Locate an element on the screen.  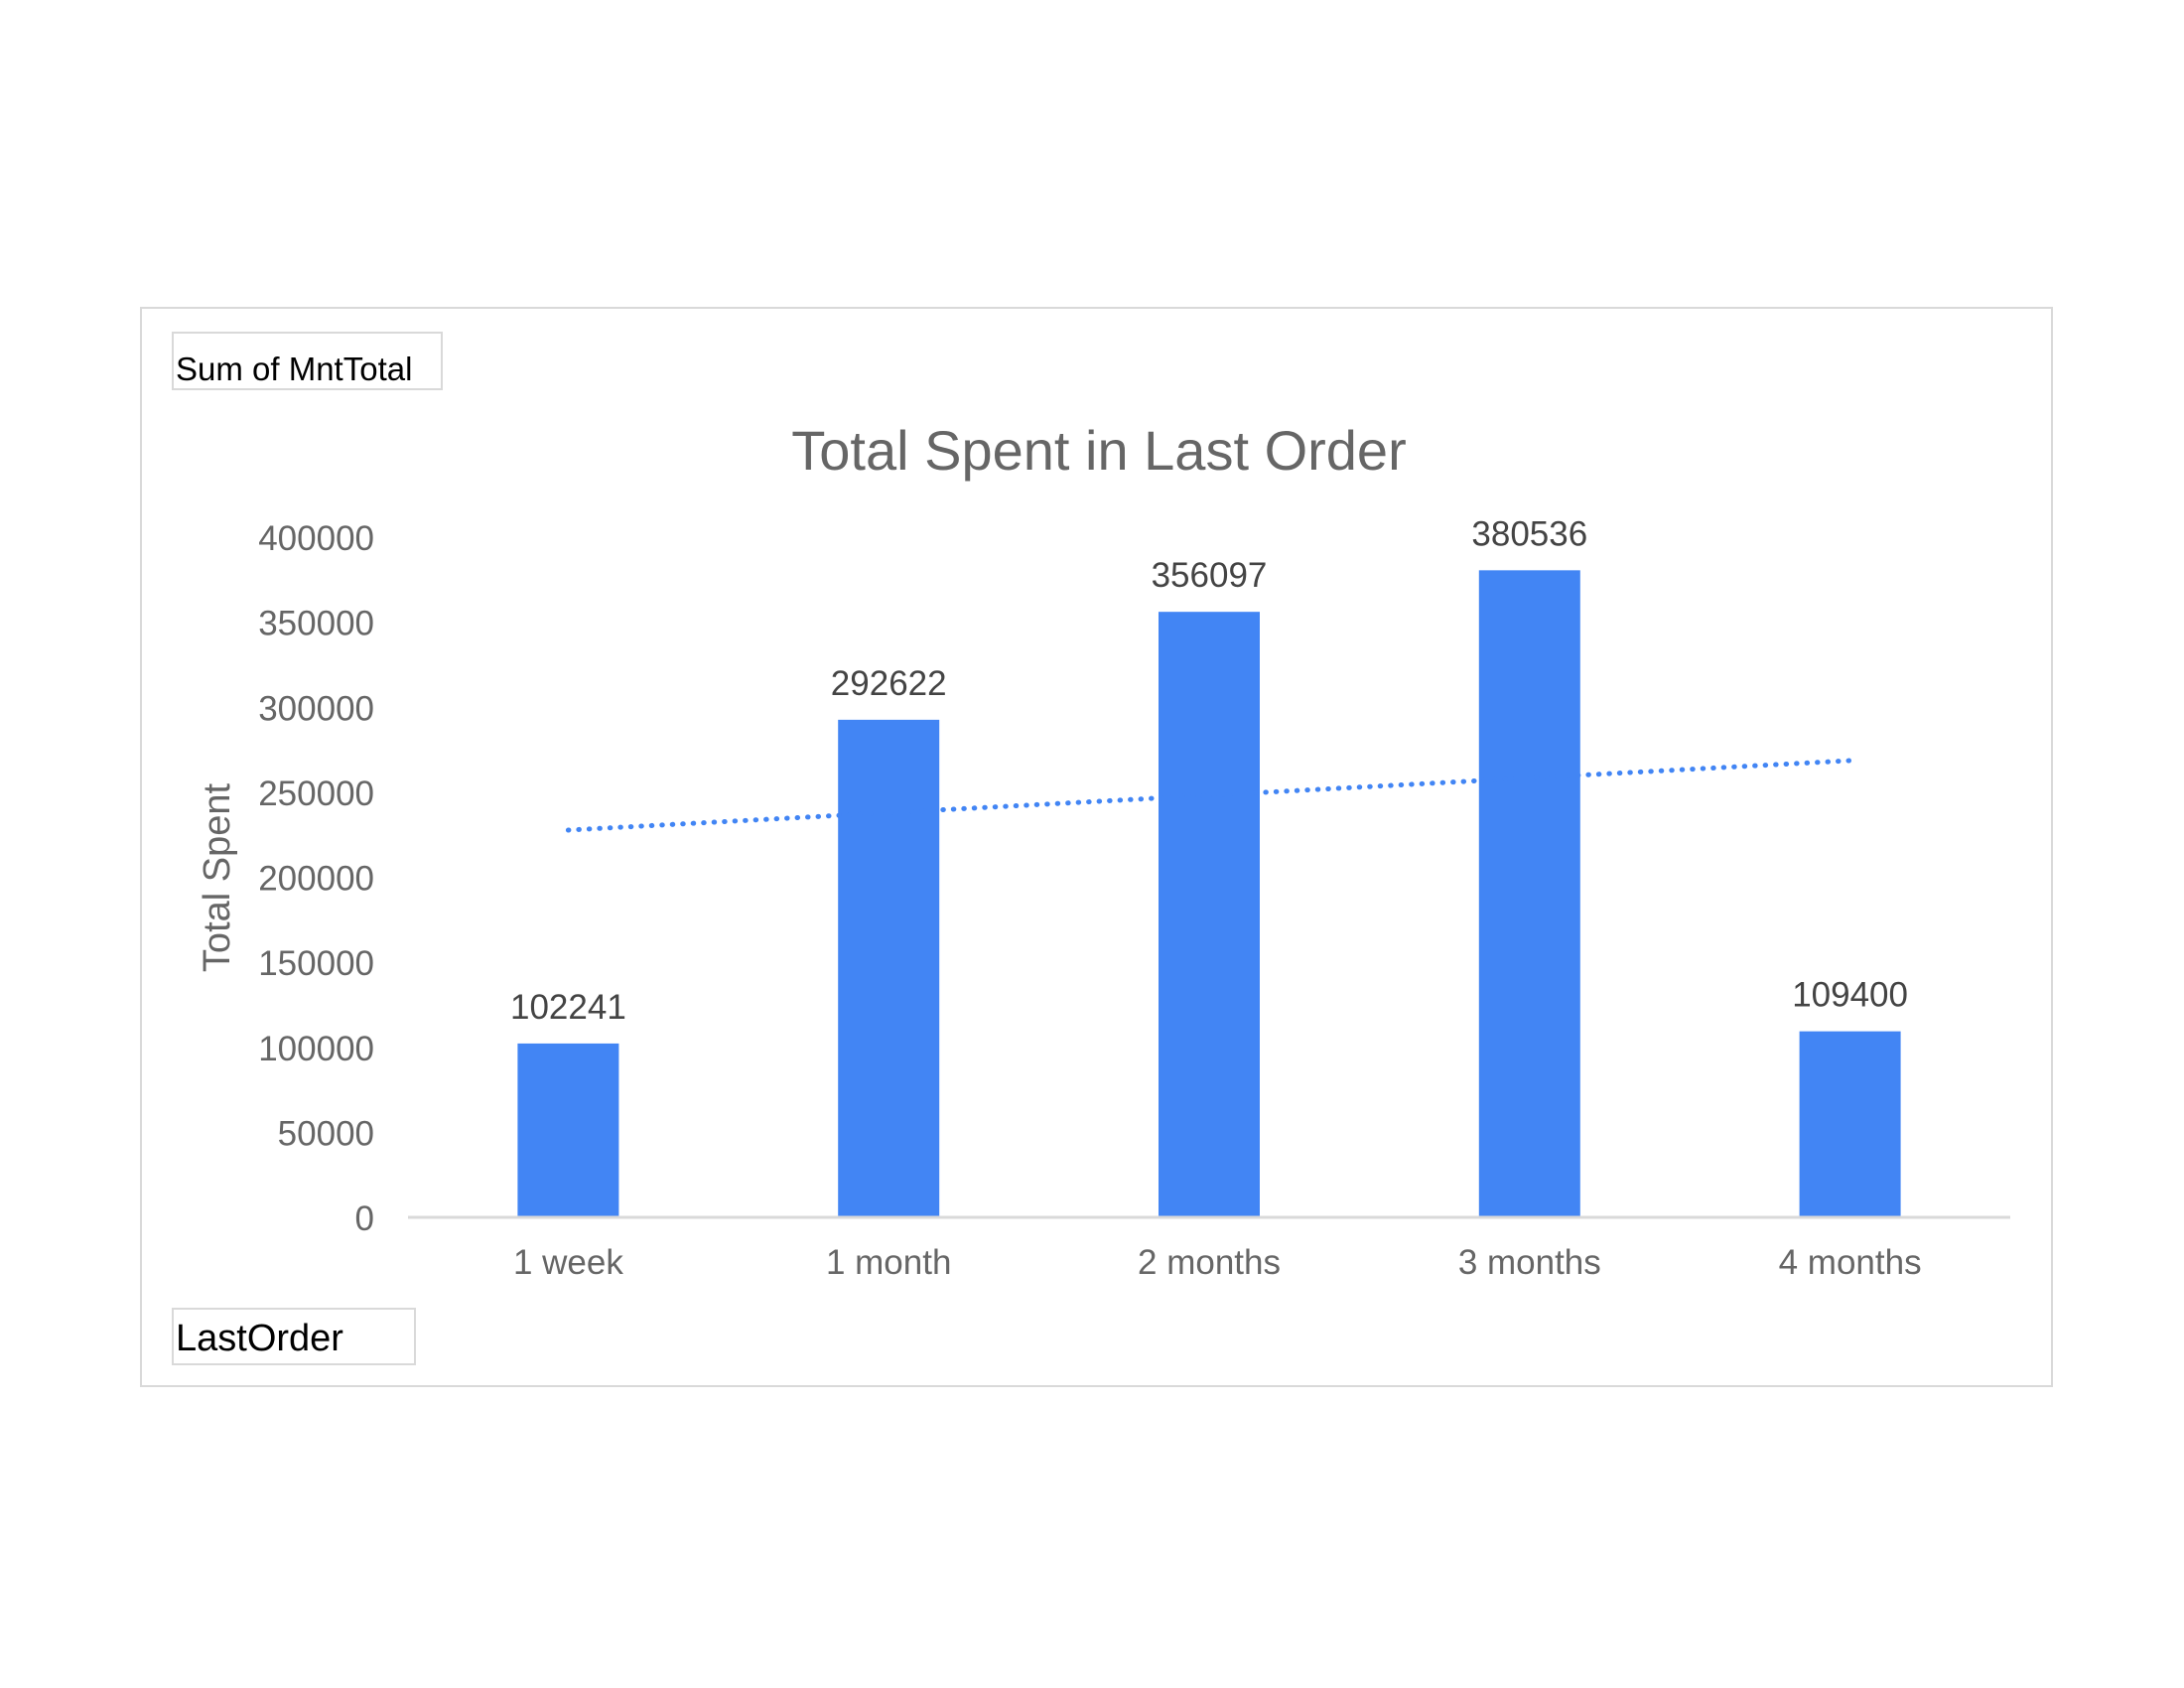
y-tick-label: 100000 is located at coordinates (316, 1049).